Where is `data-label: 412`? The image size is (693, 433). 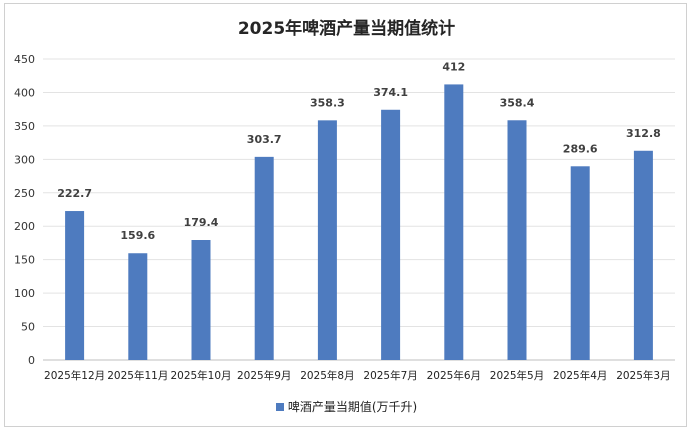 data-label: 412 is located at coordinates (453, 66).